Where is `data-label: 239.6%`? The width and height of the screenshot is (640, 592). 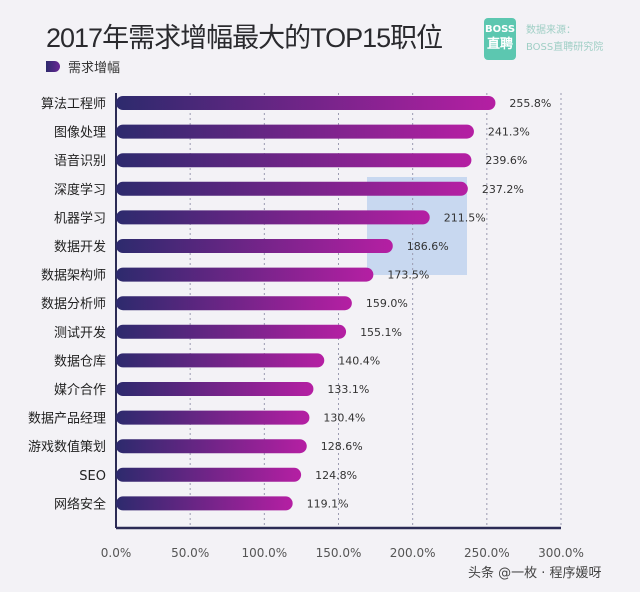 data-label: 239.6% is located at coordinates (506, 160).